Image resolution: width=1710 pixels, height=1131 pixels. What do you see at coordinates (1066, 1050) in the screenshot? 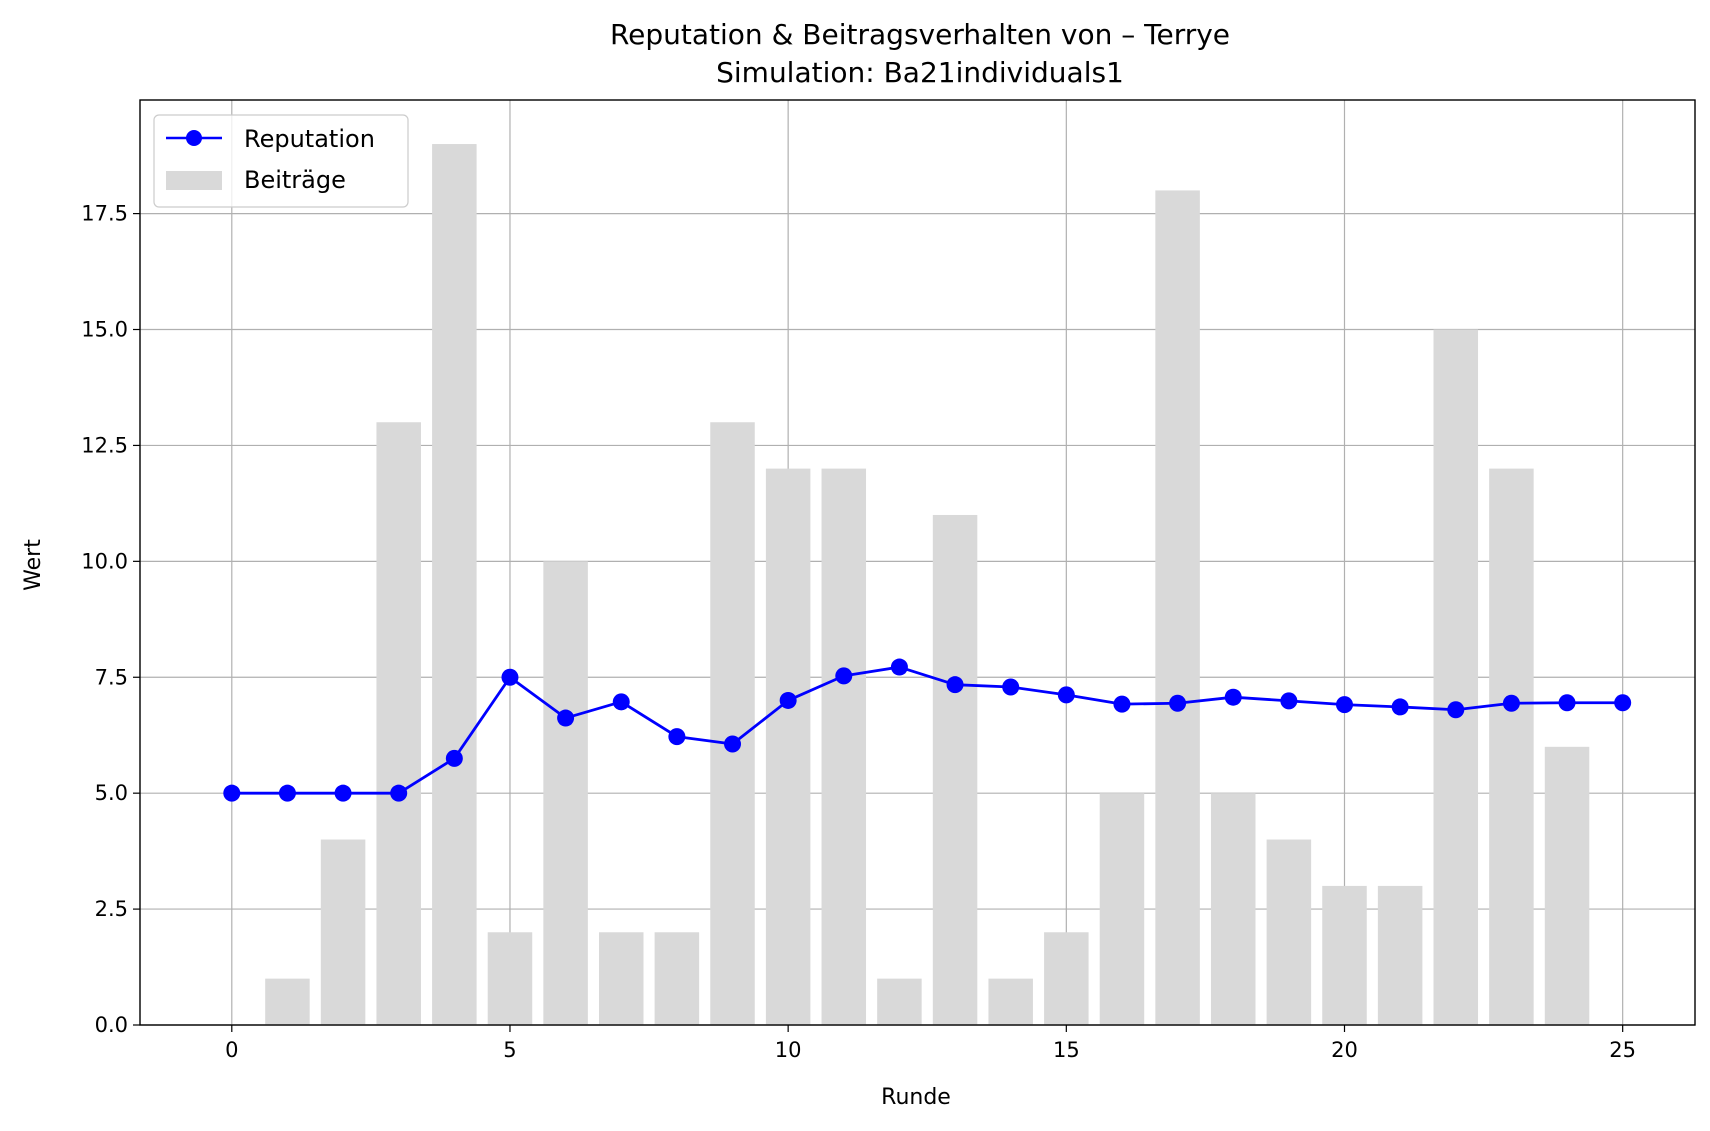
I see `x-tick-label: 15` at bounding box center [1066, 1050].